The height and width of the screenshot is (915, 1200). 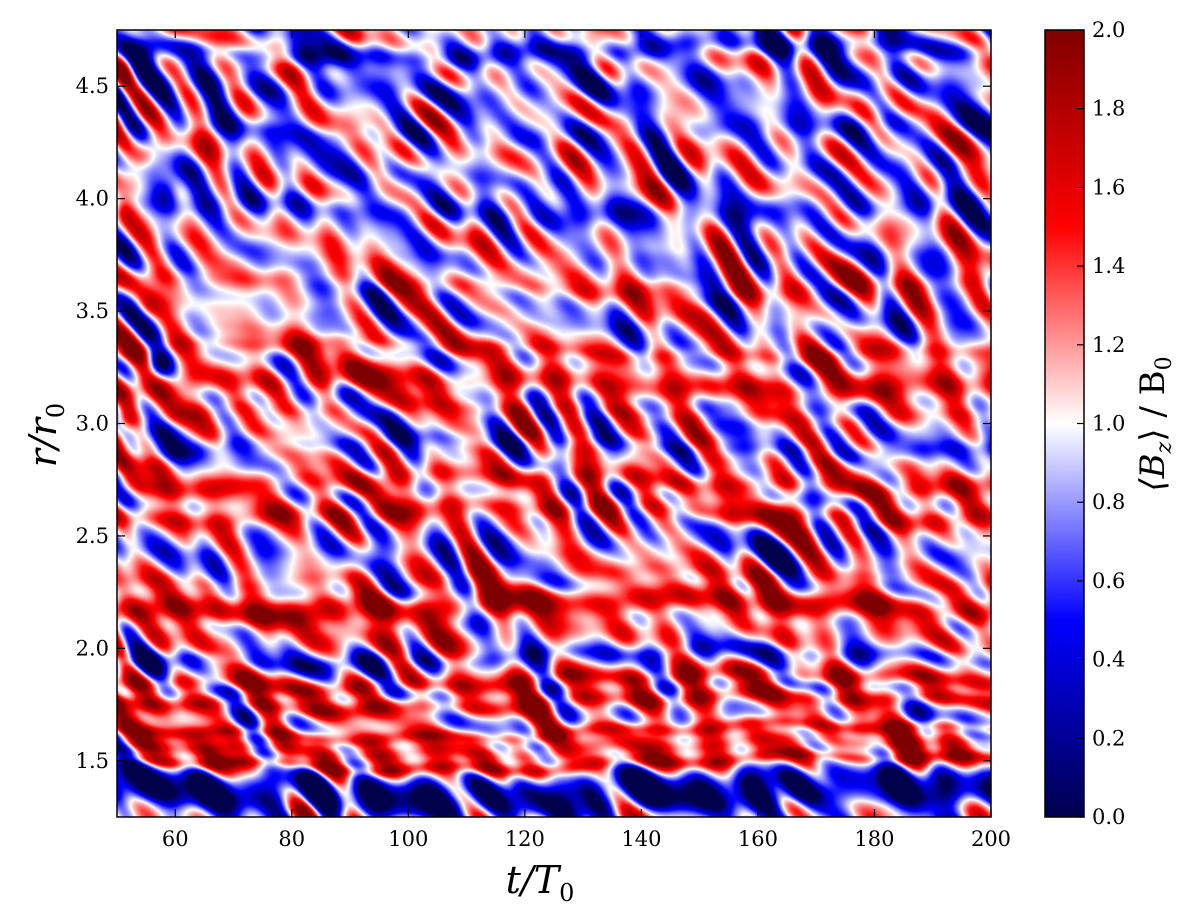 I want to click on colorbar-tick-label: 0.4, so click(x=1108, y=660).